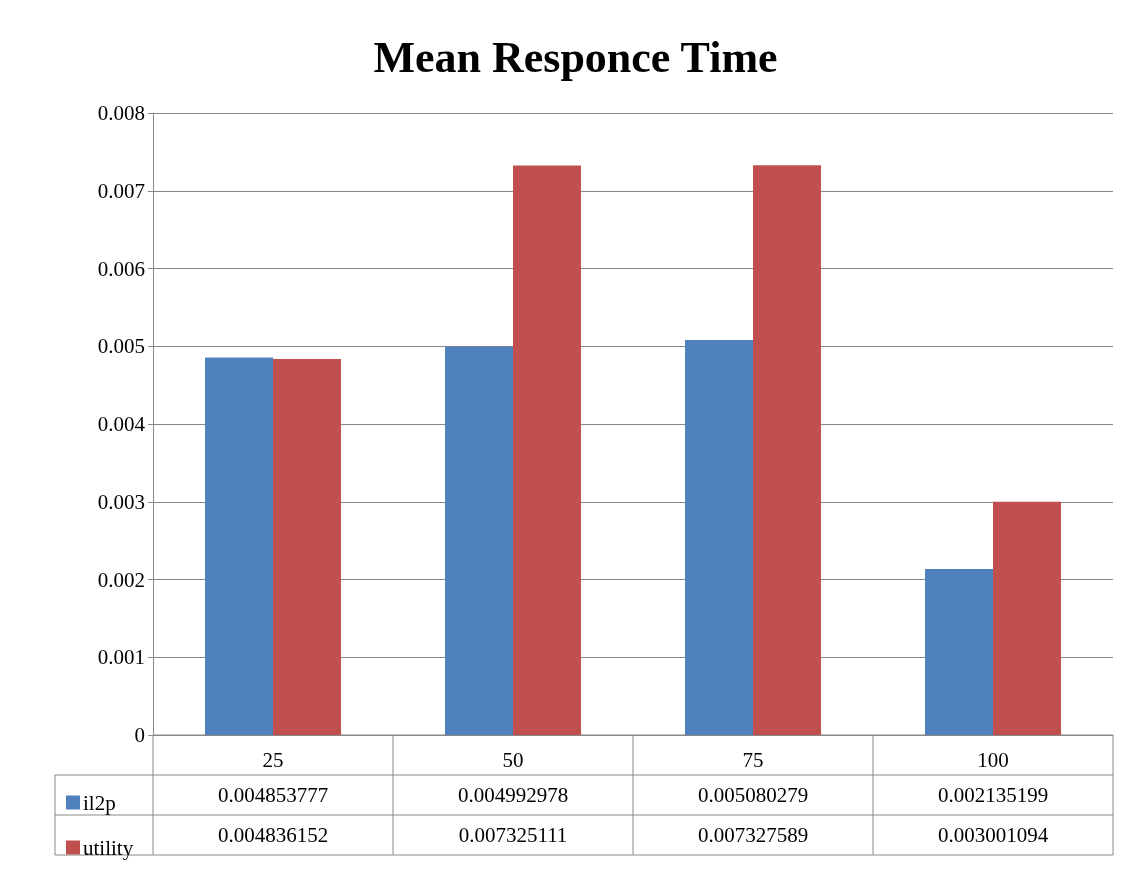 The height and width of the screenshot is (874, 1143). I want to click on chart-title: Mean Responce Time, so click(575, 57).